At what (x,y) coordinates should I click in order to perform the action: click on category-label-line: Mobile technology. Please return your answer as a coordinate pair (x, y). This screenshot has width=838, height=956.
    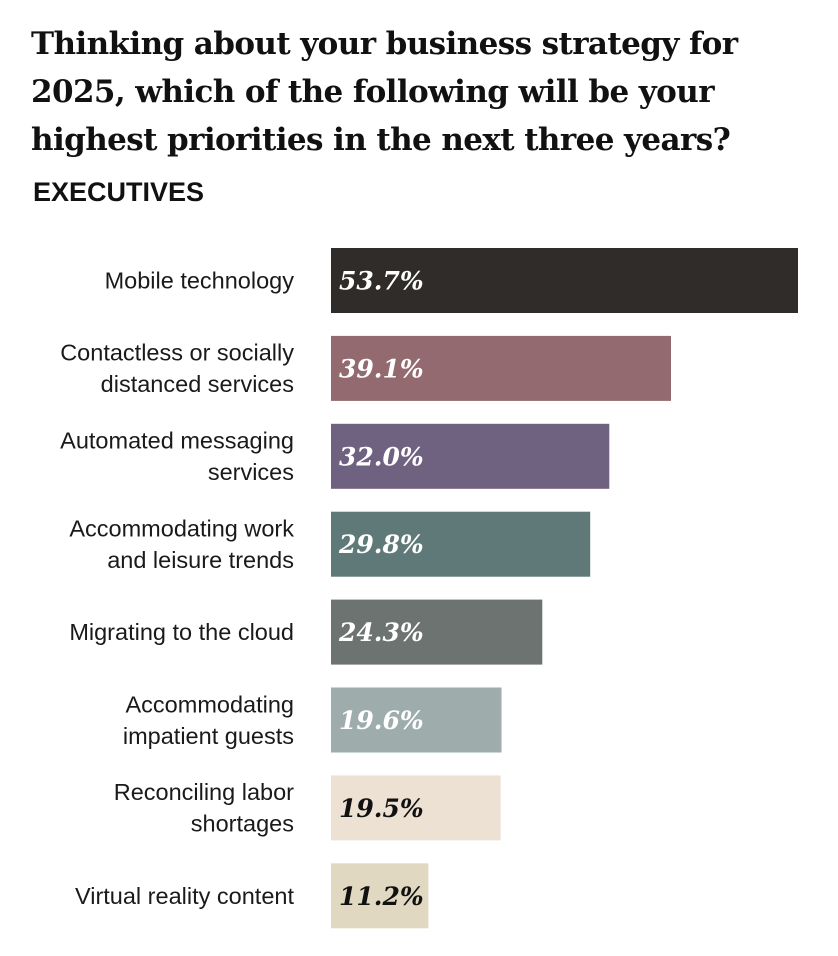
    Looking at the image, I should click on (200, 281).